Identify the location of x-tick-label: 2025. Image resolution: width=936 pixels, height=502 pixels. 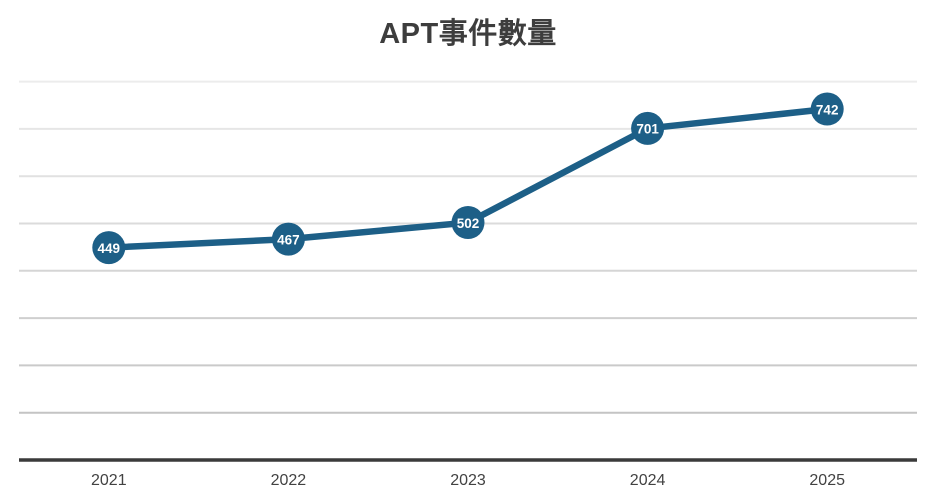
(827, 480).